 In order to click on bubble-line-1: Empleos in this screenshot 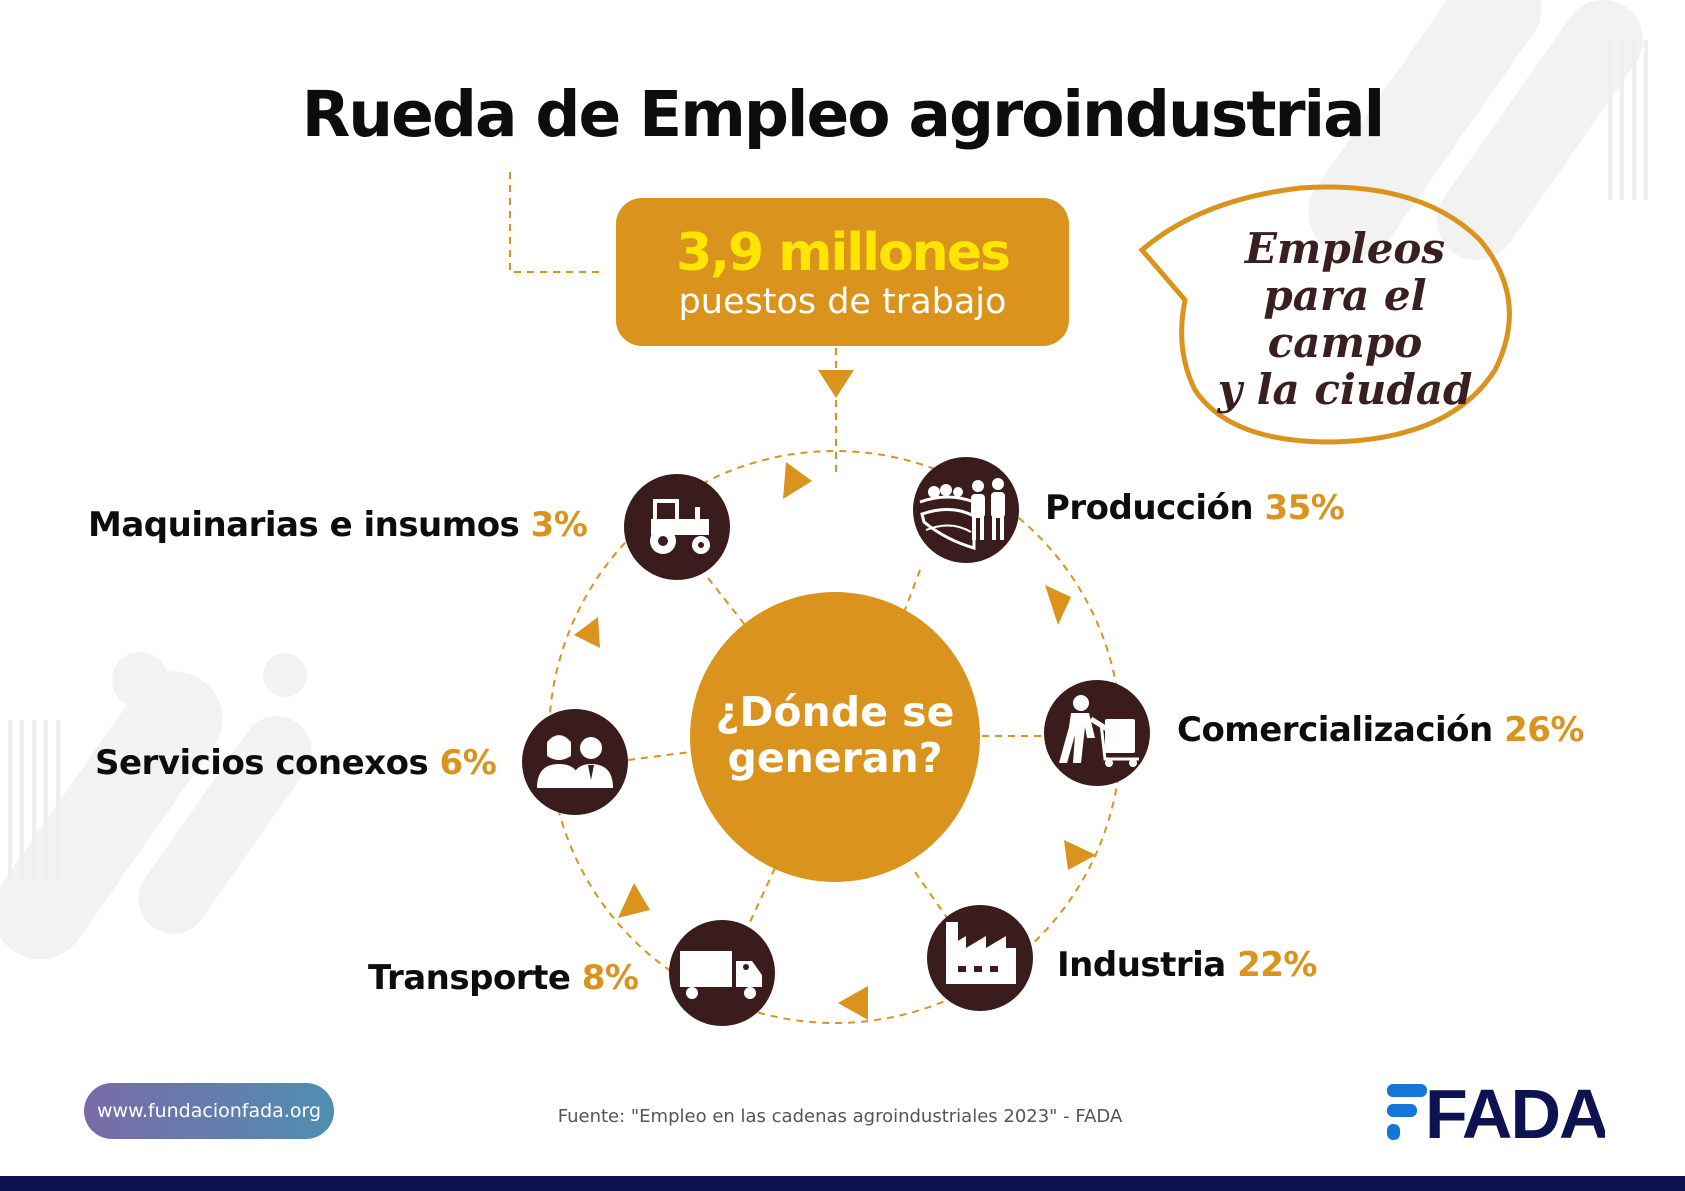, I will do `click(1345, 248)`.